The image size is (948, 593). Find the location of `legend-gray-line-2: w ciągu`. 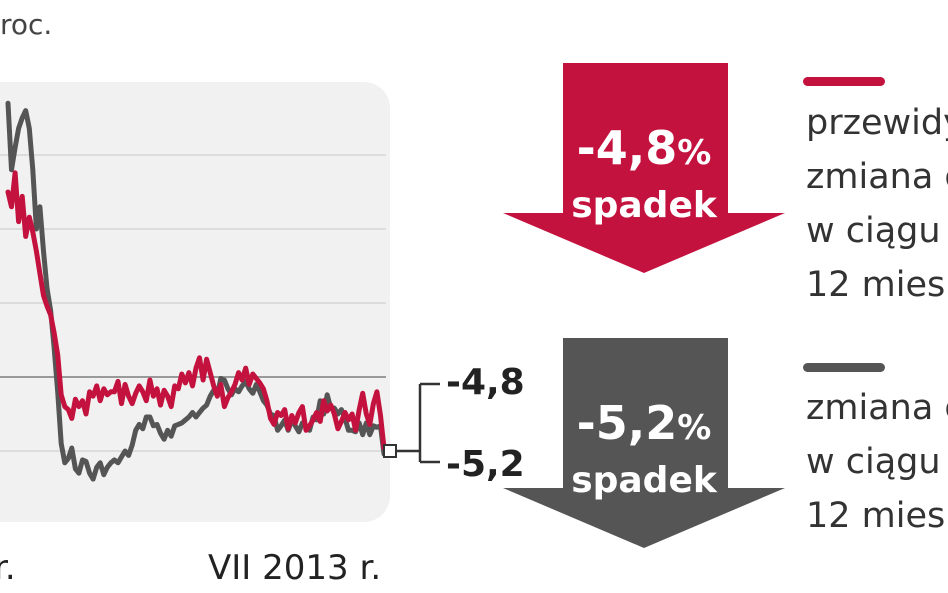

legend-gray-line-2: w ciągu is located at coordinates (873, 462).